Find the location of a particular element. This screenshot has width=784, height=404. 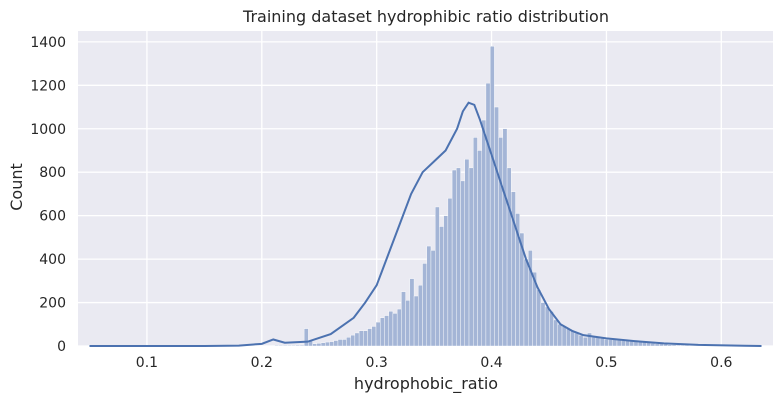

x-tick-label: 0.5 is located at coordinates (606, 363).